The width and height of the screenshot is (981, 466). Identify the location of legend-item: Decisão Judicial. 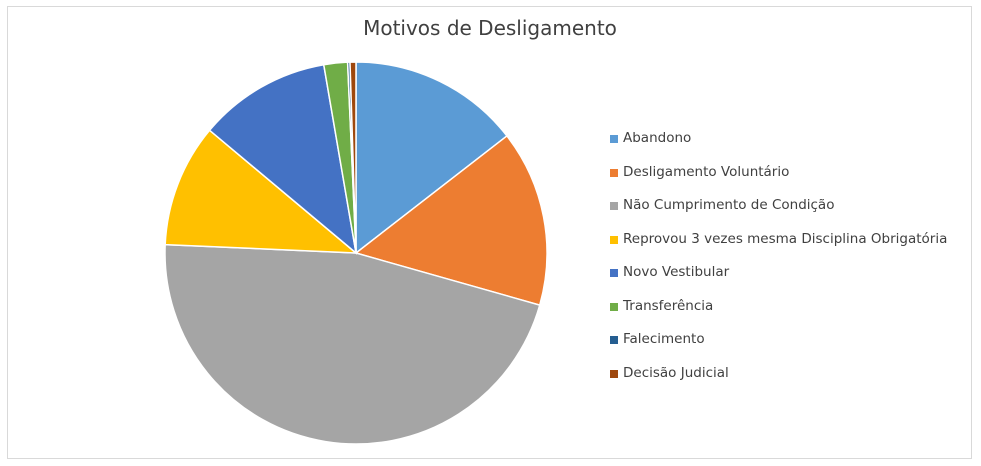
(778, 382).